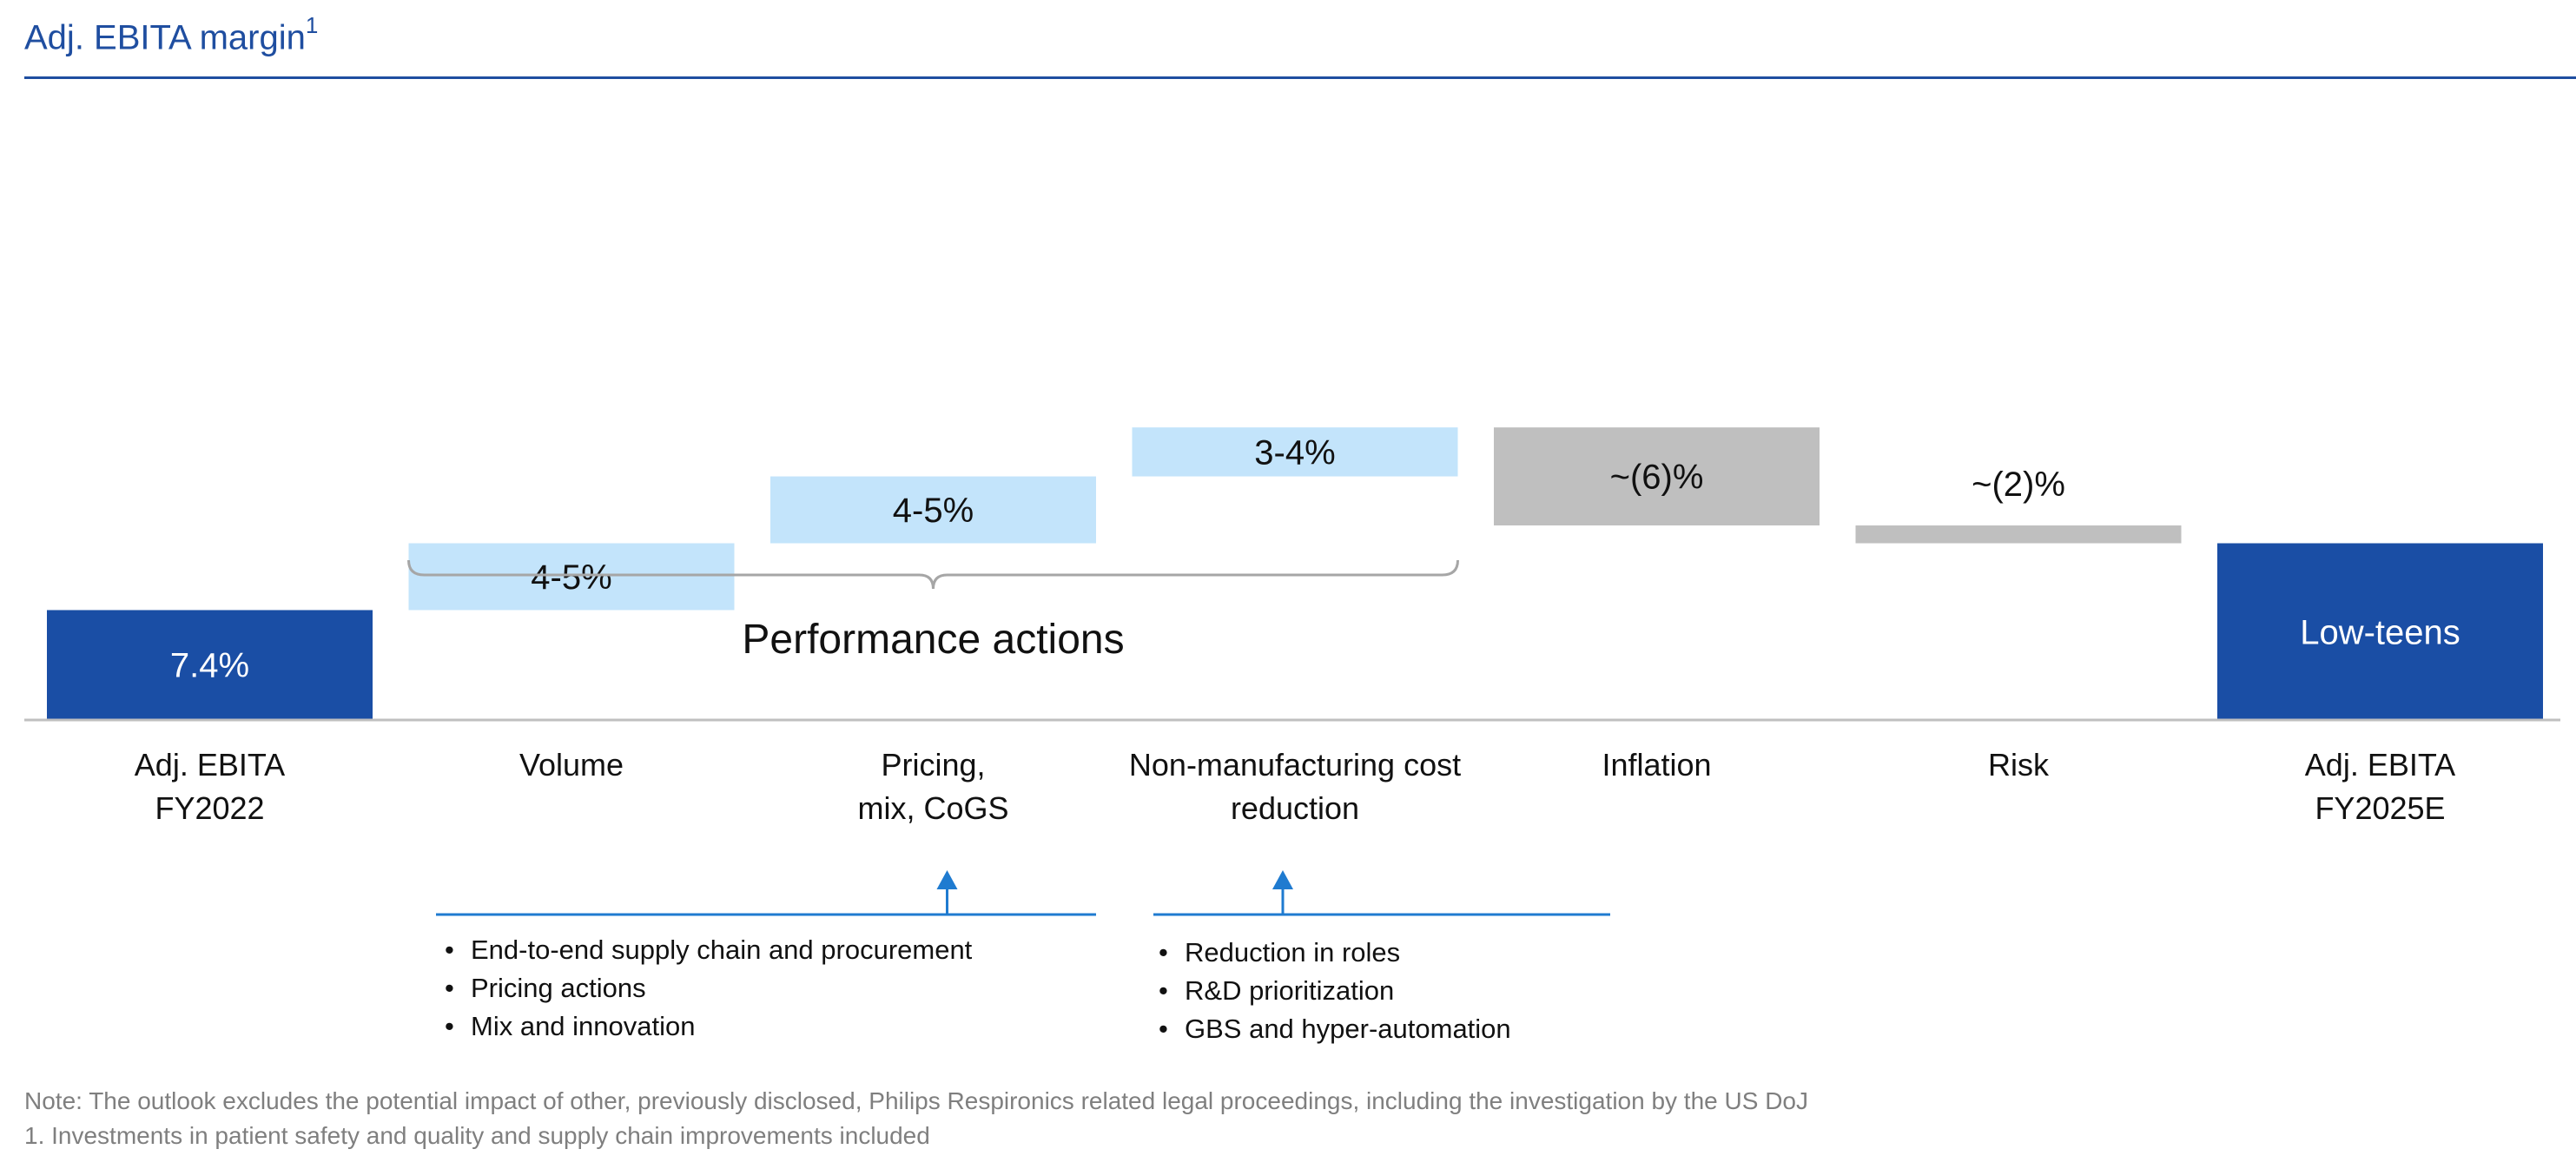  I want to click on bar-value-label-3: 3-4%, so click(1294, 452).